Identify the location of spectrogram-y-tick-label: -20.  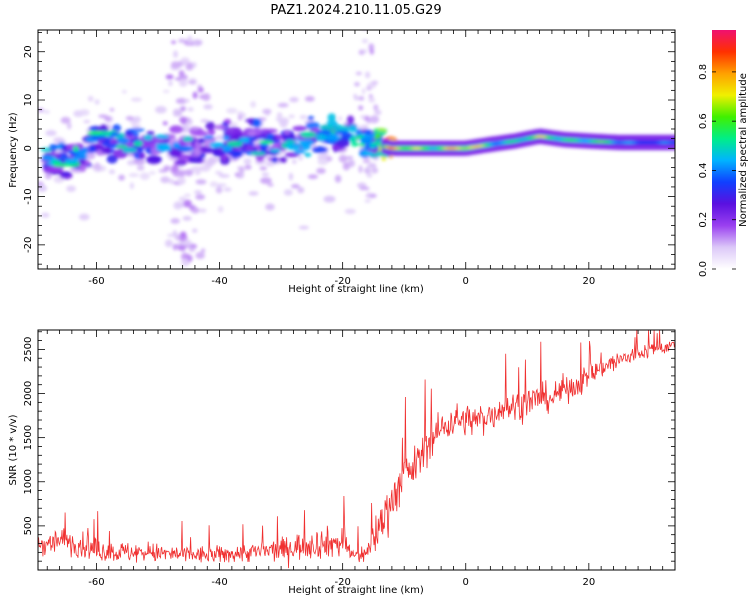
(28, 245).